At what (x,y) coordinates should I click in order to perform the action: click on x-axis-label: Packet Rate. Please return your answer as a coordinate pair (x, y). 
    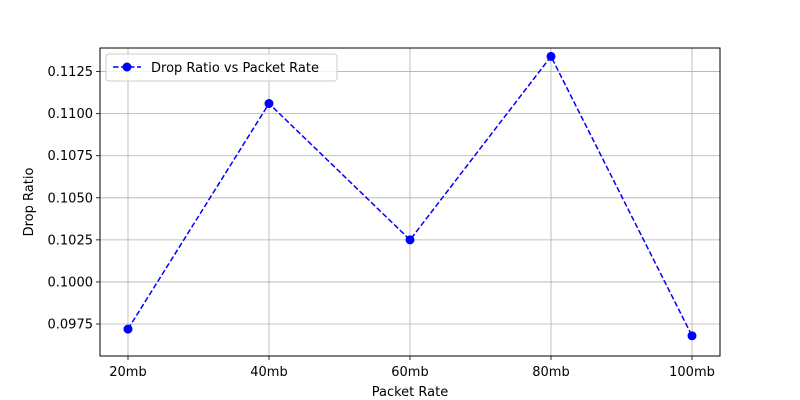
    Looking at the image, I should click on (410, 392).